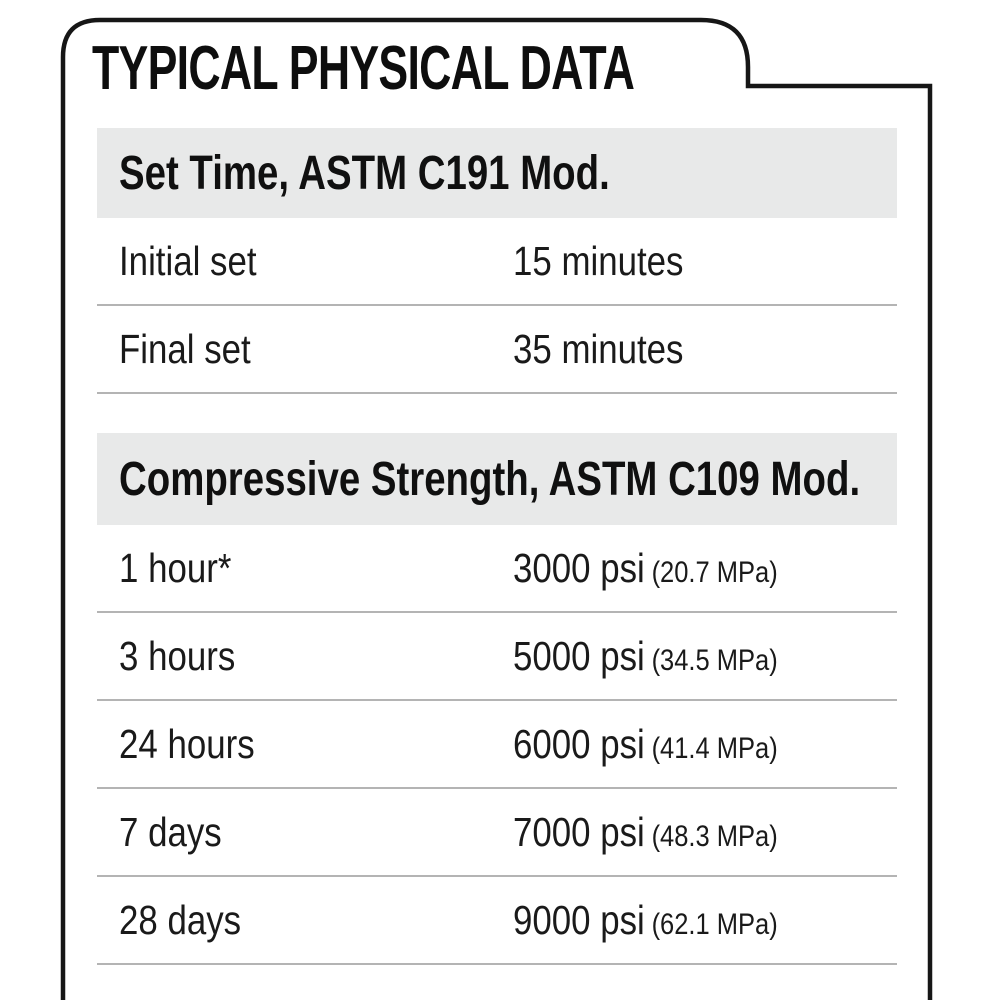 The image size is (1000, 1000). Describe the element at coordinates (714, 660) in the screenshot. I see `row-note: (34.5 MPa)` at that location.